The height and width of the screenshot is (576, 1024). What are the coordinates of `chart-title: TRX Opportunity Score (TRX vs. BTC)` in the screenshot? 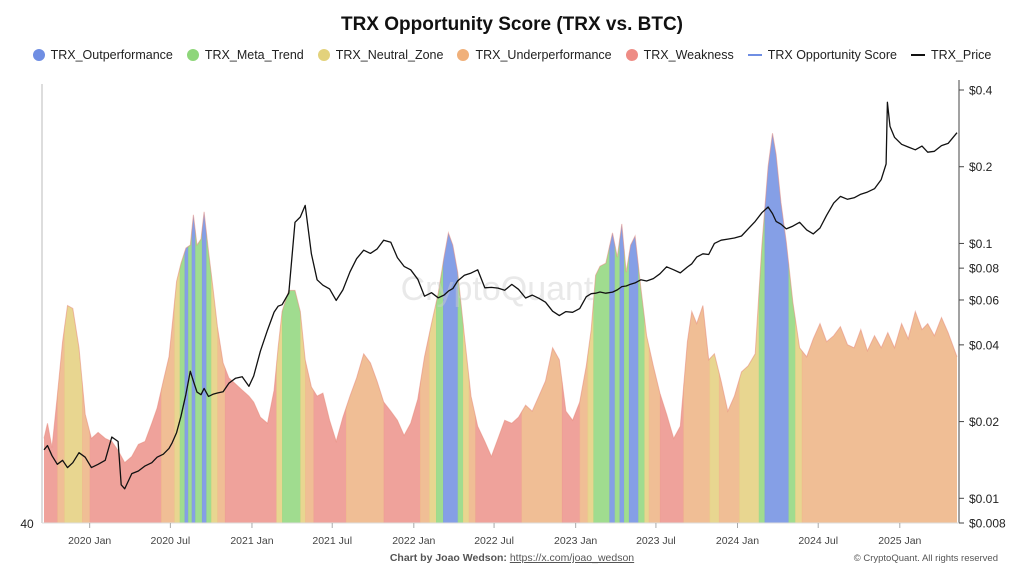 It's located at (512, 24).